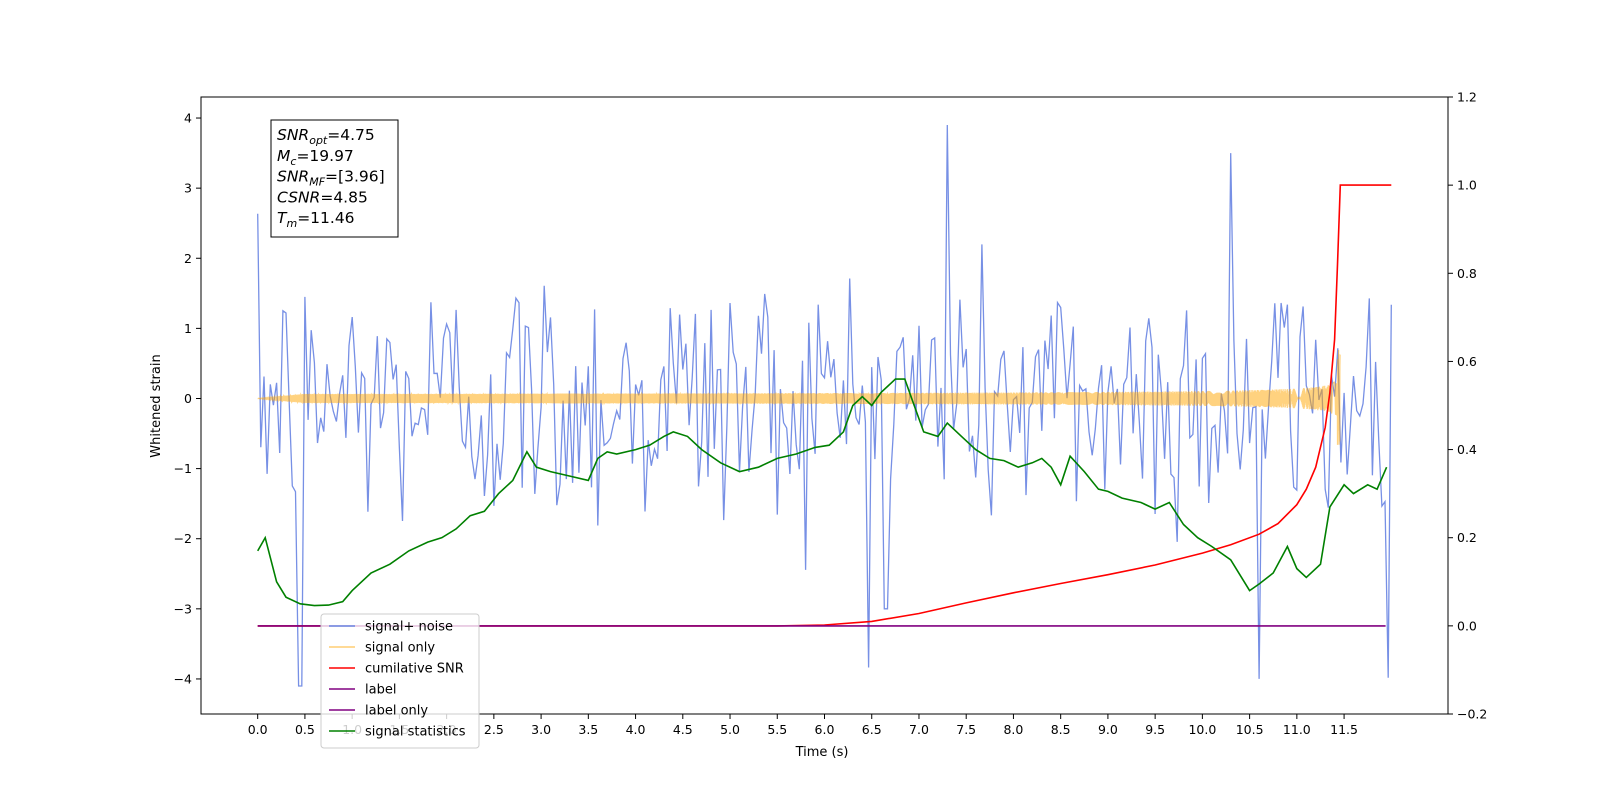 The image size is (1600, 800). What do you see at coordinates (291, 223) in the screenshot?
I see `annotation-subscript: m` at bounding box center [291, 223].